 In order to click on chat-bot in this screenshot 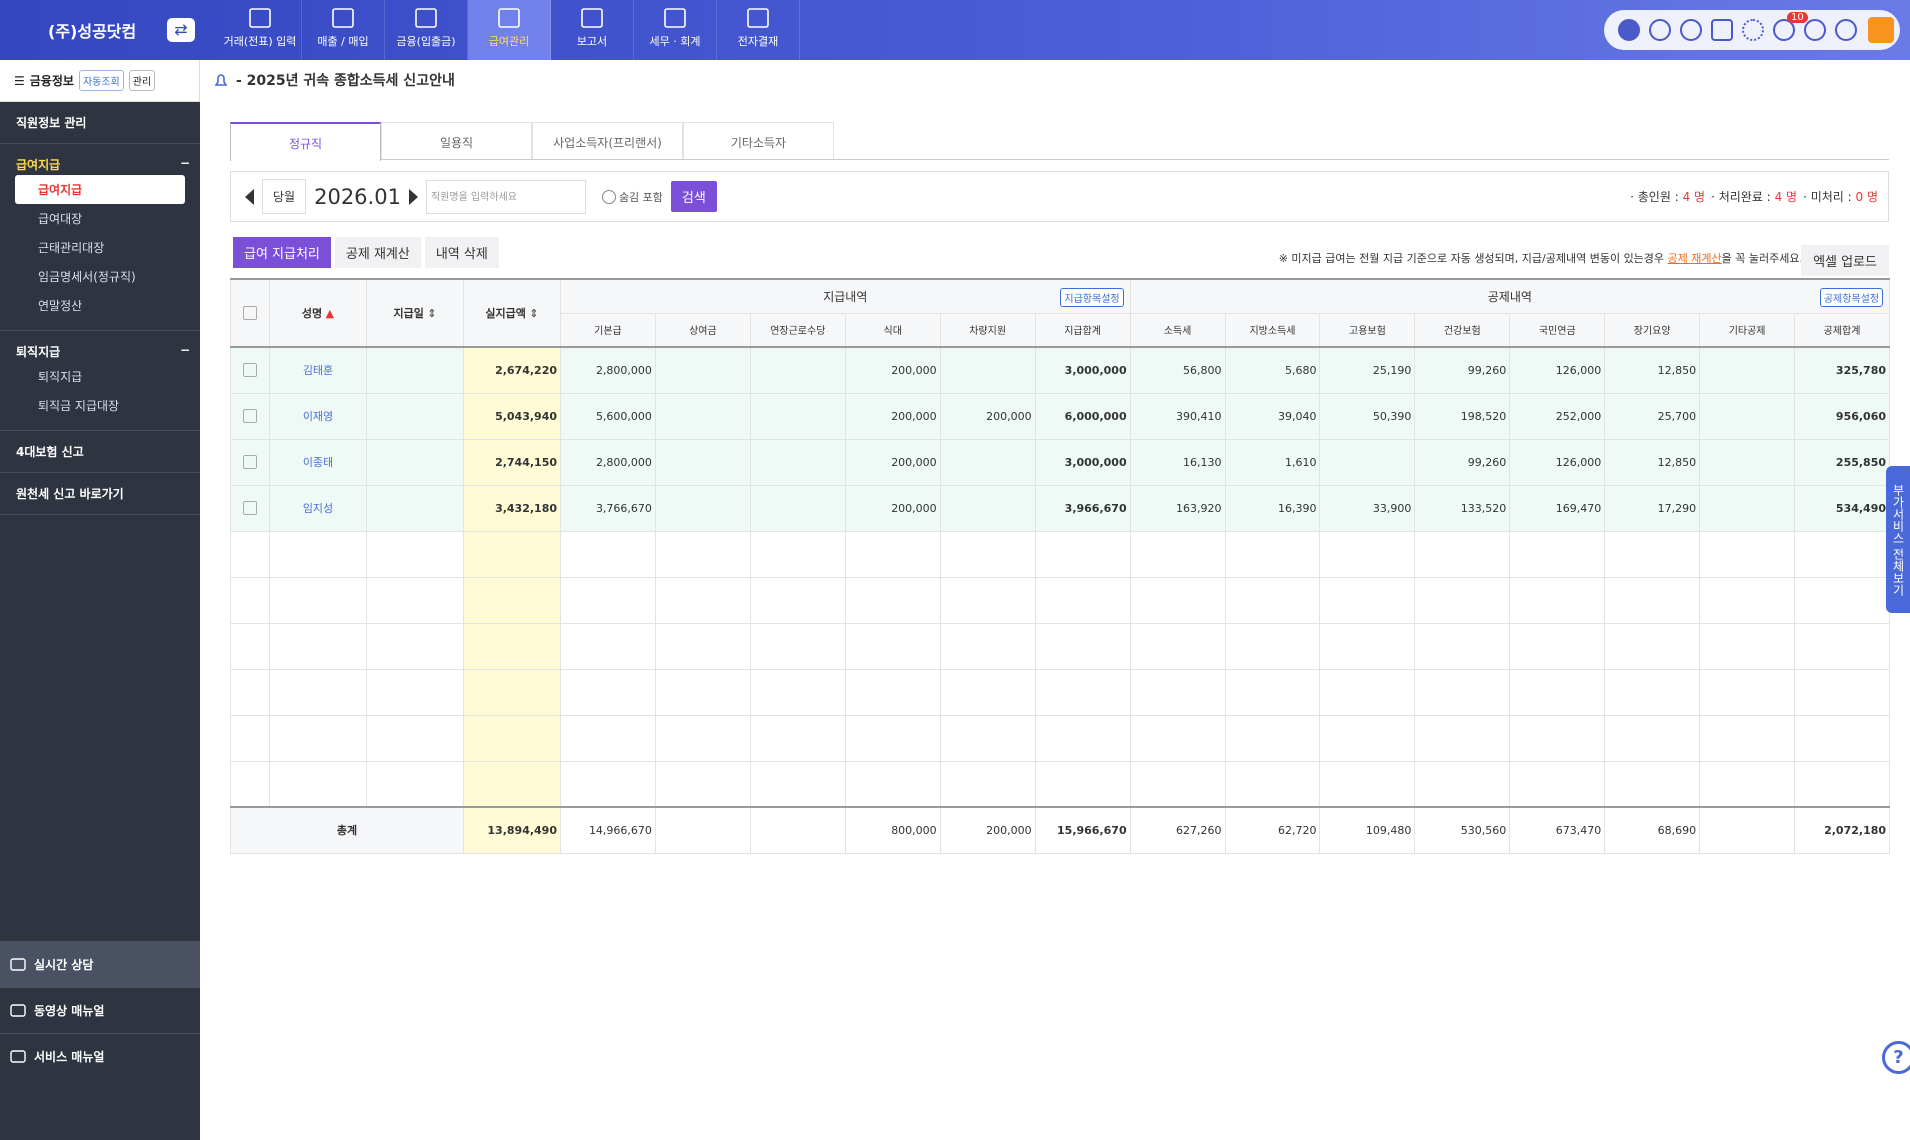, I will do `click(1629, 30)`.